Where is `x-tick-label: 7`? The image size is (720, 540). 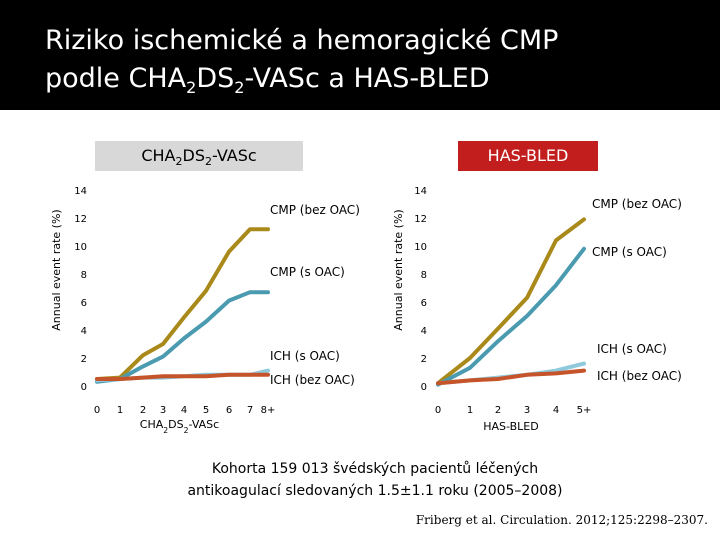 x-tick-label: 7 is located at coordinates (250, 410).